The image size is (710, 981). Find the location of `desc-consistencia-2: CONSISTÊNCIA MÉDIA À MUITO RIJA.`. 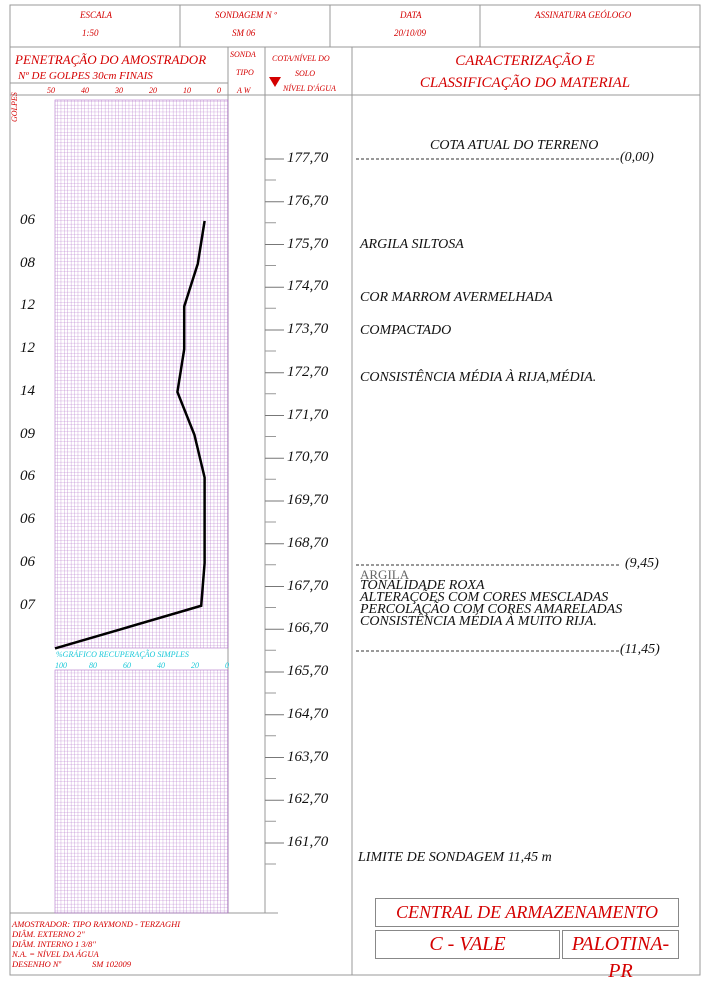

desc-consistencia-2: CONSISTÊNCIA MÉDIA À MUITO RIJA. is located at coordinates (478, 621).